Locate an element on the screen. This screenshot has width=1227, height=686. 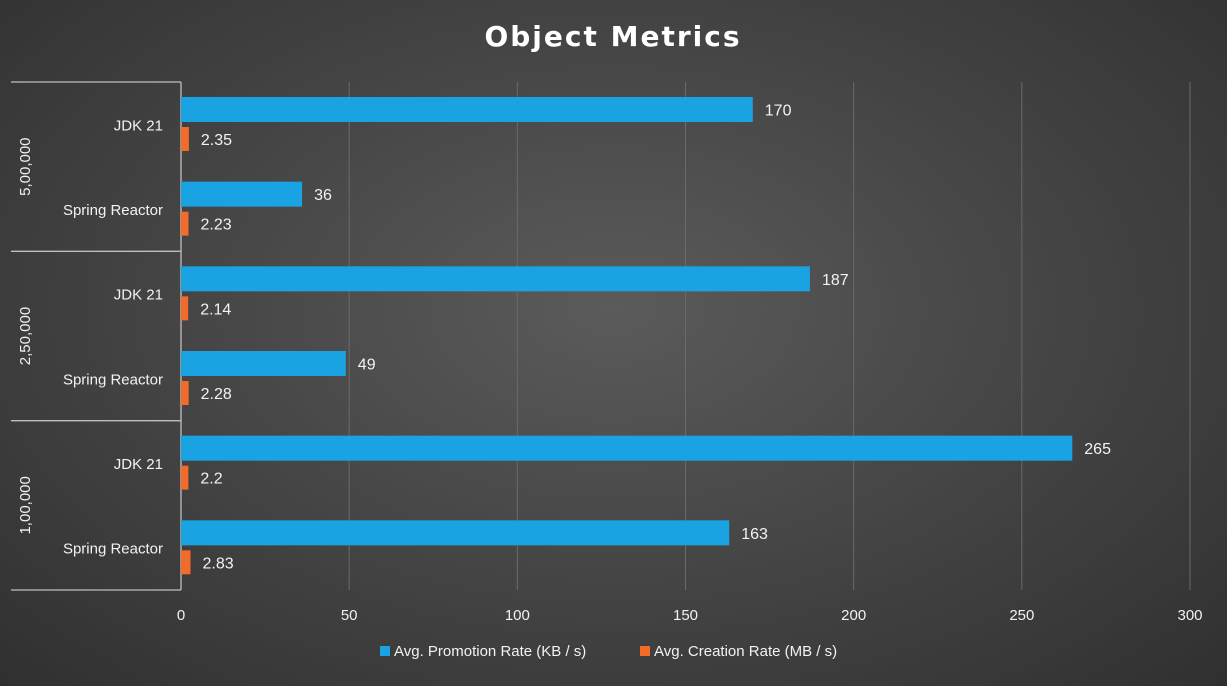
x-tick-label-3: 150 is located at coordinates (685, 615).